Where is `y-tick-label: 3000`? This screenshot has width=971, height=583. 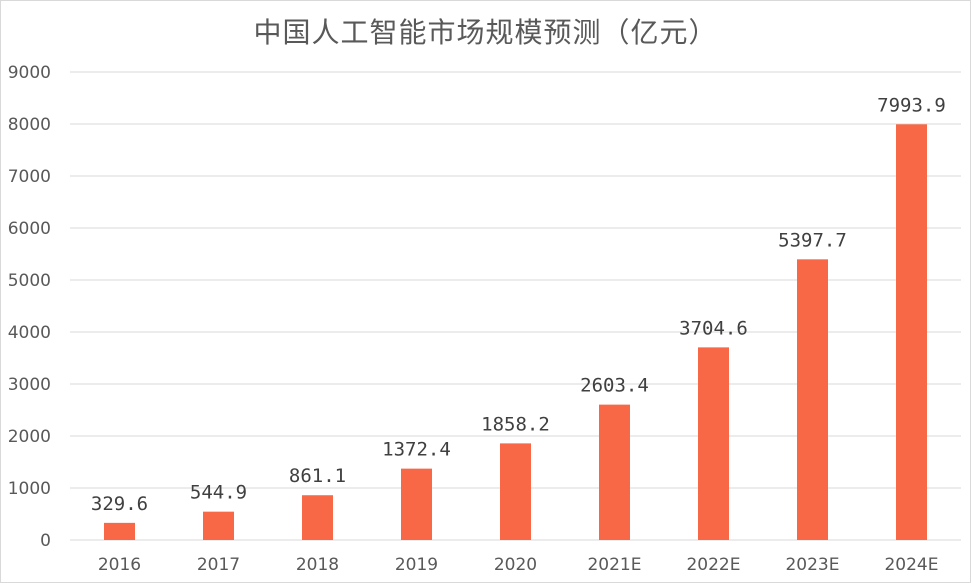
y-tick-label: 3000 is located at coordinates (29, 385).